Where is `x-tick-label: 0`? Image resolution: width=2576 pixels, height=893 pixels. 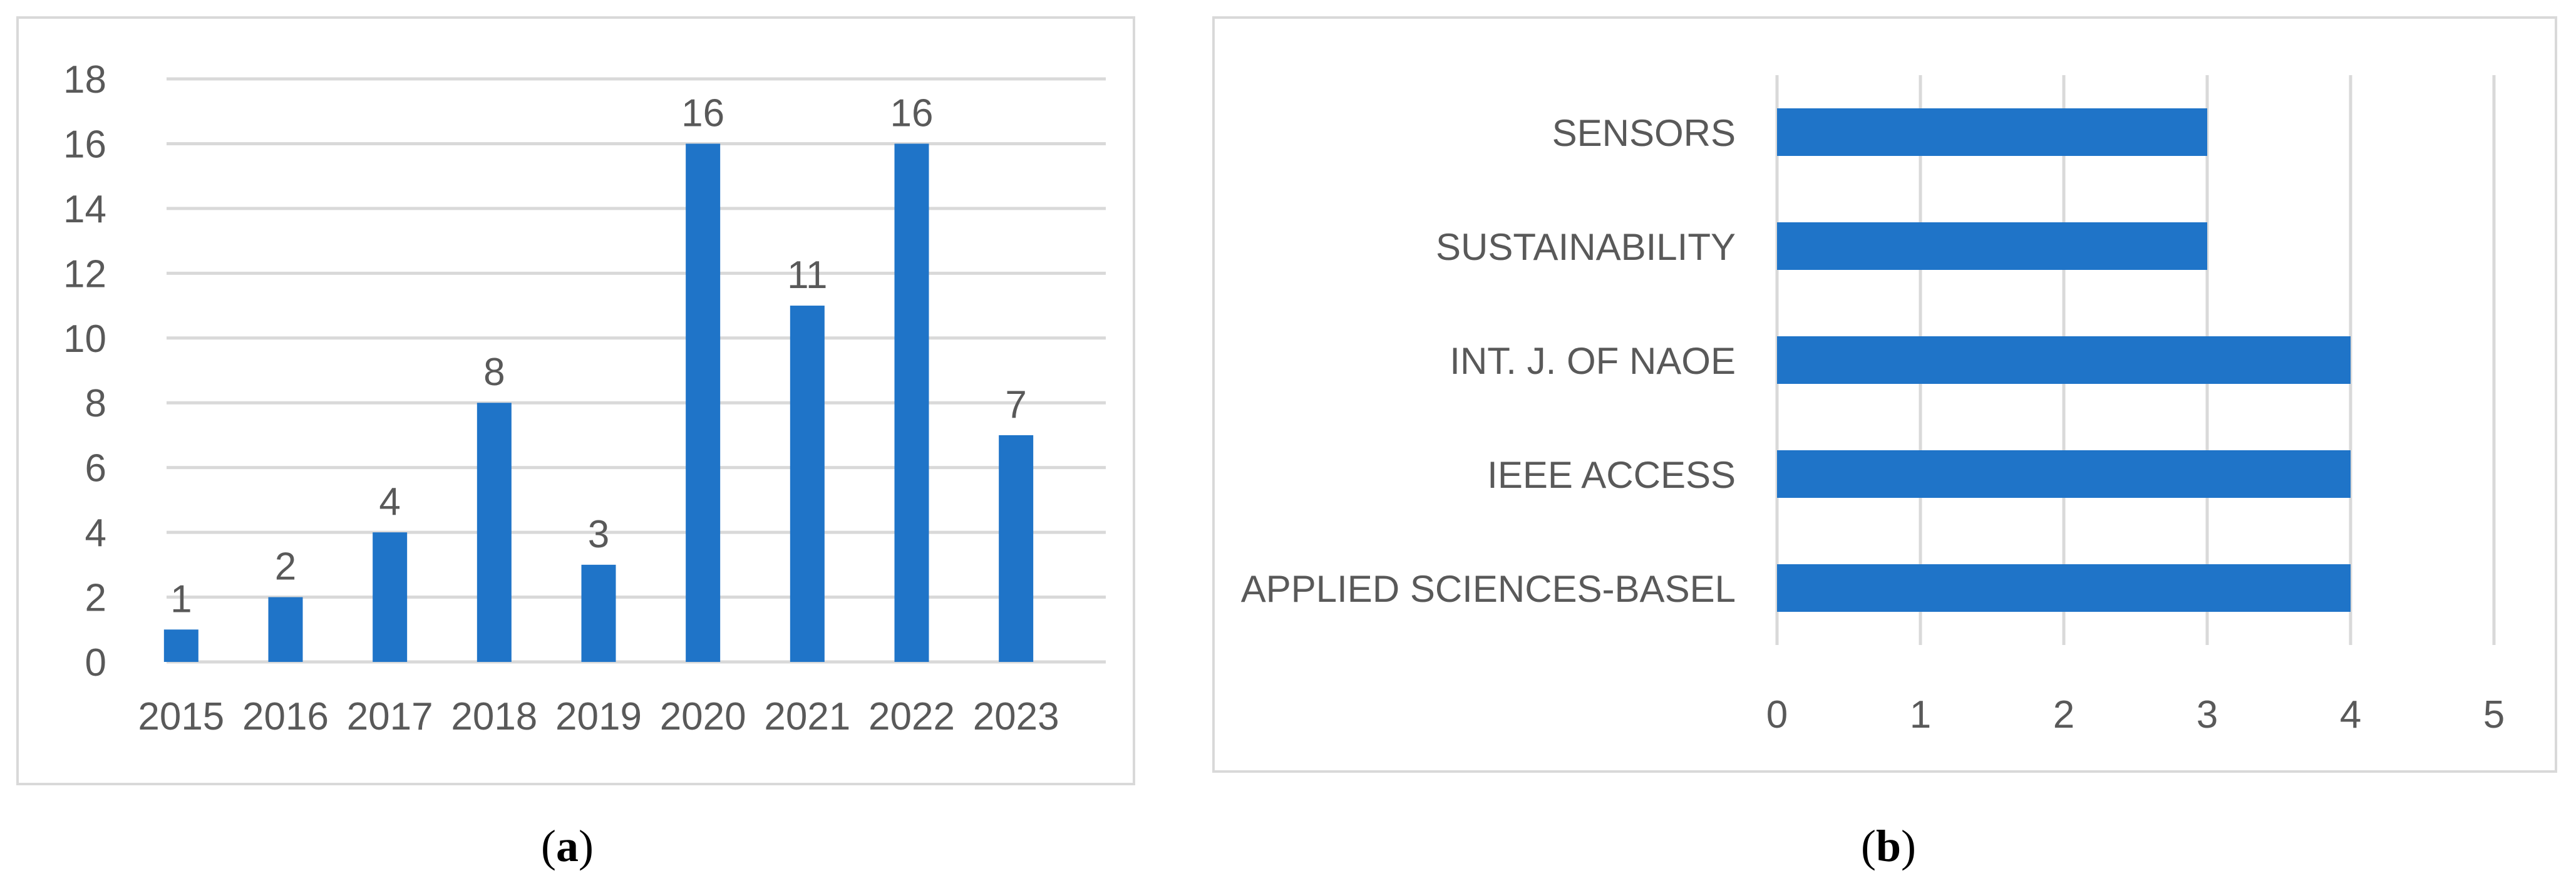
x-tick-label: 0 is located at coordinates (1777, 714).